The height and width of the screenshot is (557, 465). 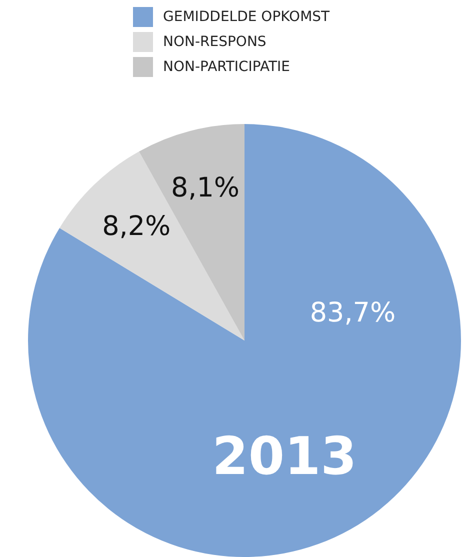 I want to click on legend-label: NON-RESPONS, so click(x=214, y=42).